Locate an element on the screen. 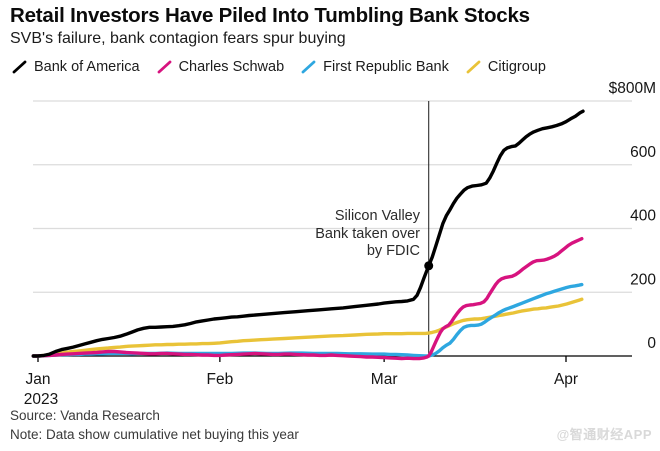 This screenshot has width=660, height=451. legend-label: Citigroup is located at coordinates (516, 67).